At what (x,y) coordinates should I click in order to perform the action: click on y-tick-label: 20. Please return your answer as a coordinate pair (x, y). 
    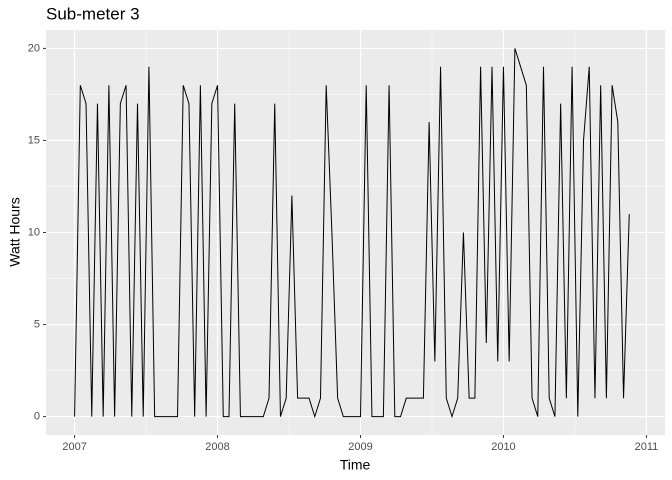
    Looking at the image, I should click on (34, 48).